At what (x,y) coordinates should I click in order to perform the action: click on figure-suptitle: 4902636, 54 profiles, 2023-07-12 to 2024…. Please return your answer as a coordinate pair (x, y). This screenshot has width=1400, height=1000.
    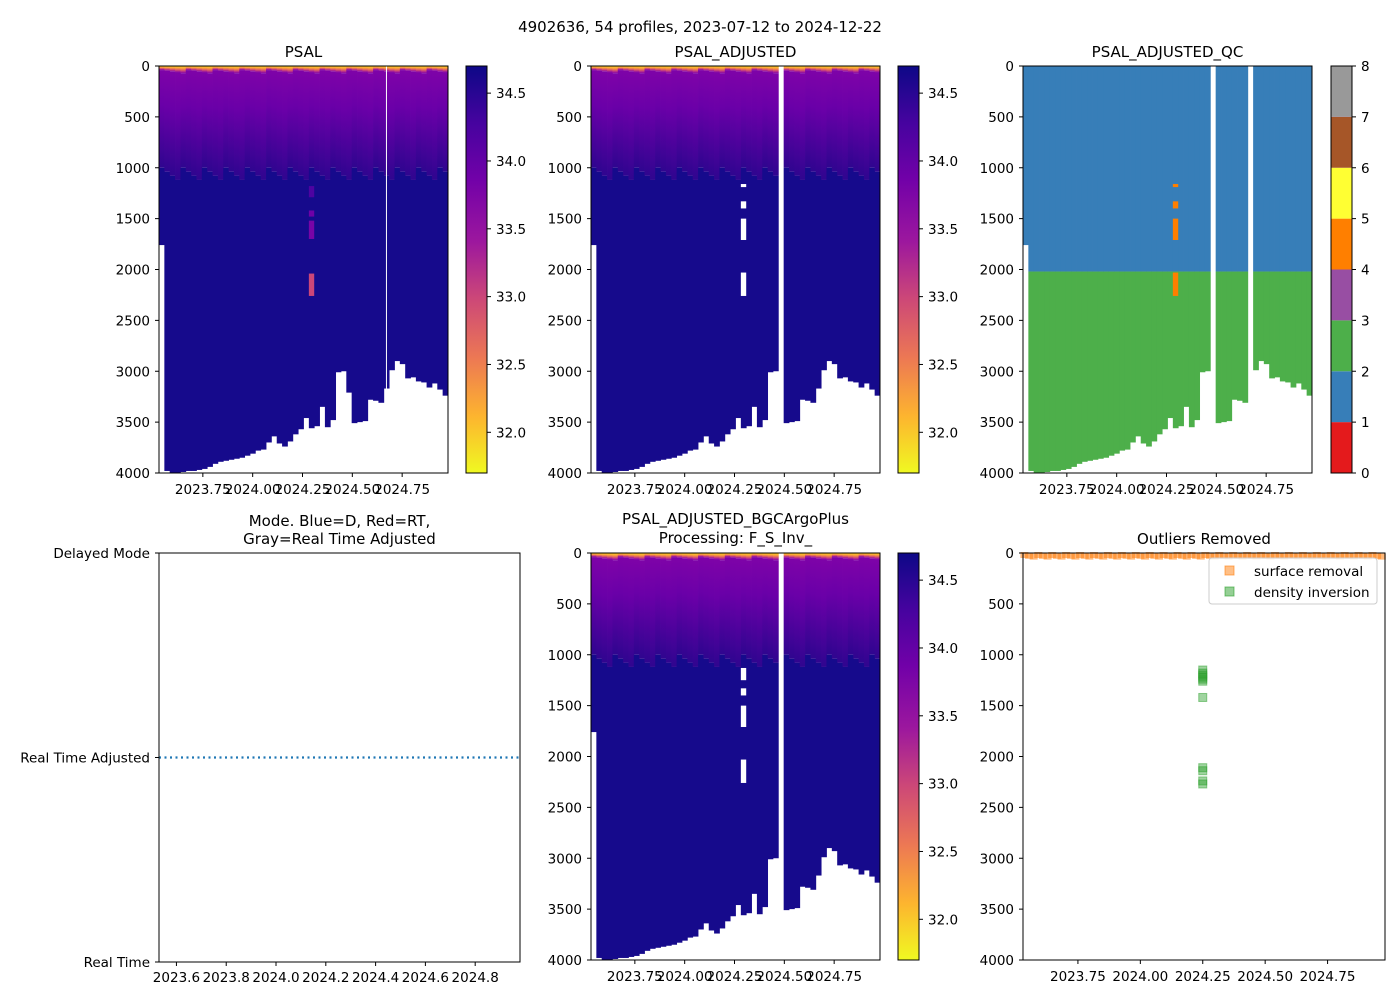
    Looking at the image, I should click on (700, 27).